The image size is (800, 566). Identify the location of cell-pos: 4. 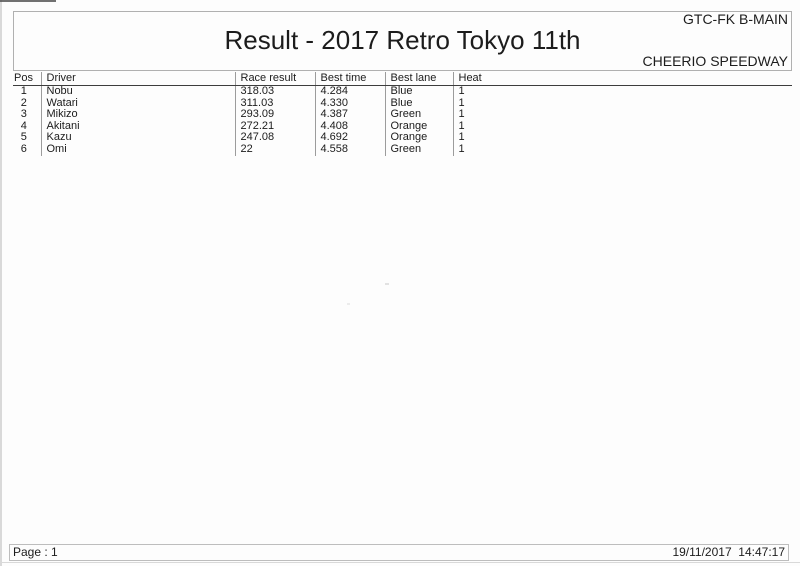
(23, 126).